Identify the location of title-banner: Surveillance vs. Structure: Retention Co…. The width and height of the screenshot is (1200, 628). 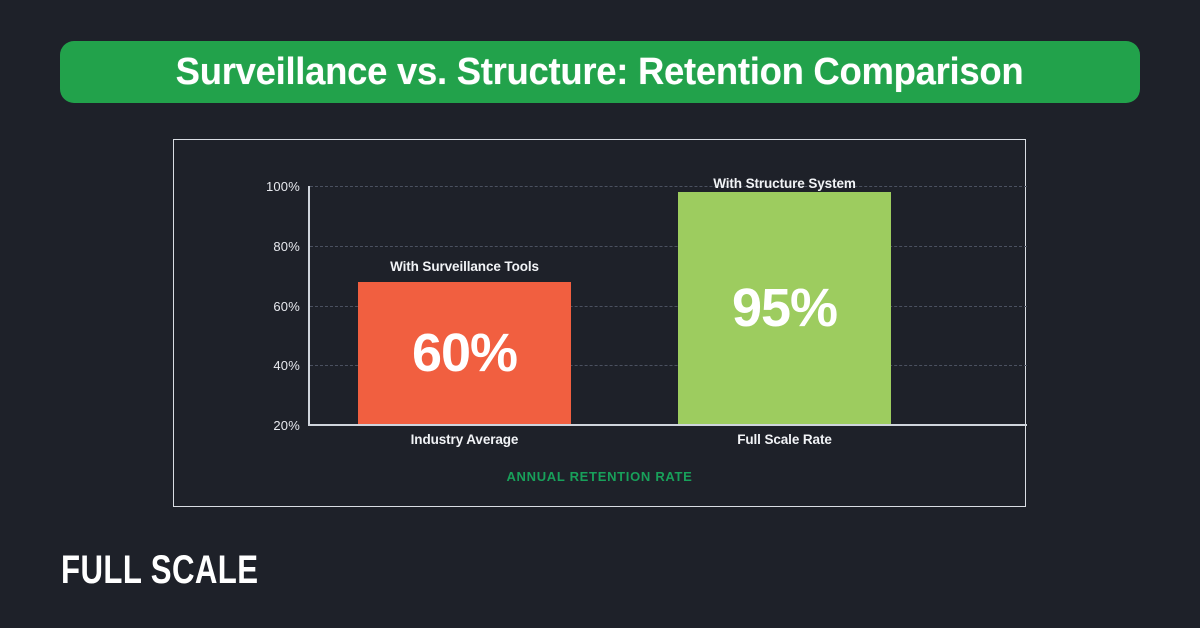
(600, 72).